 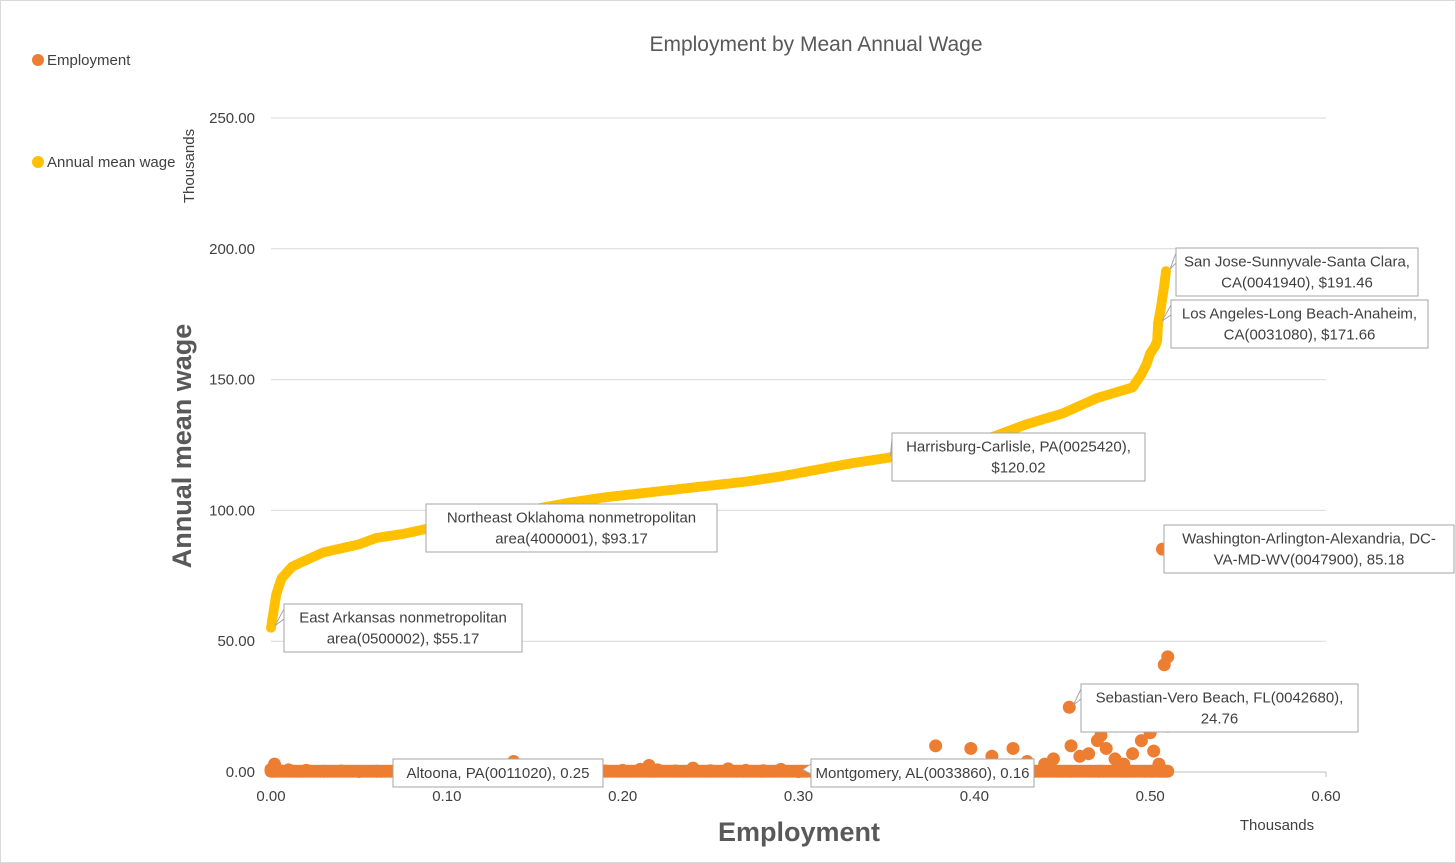 I want to click on chart-title: Employment by Mean Annual Wage, so click(x=815, y=44).